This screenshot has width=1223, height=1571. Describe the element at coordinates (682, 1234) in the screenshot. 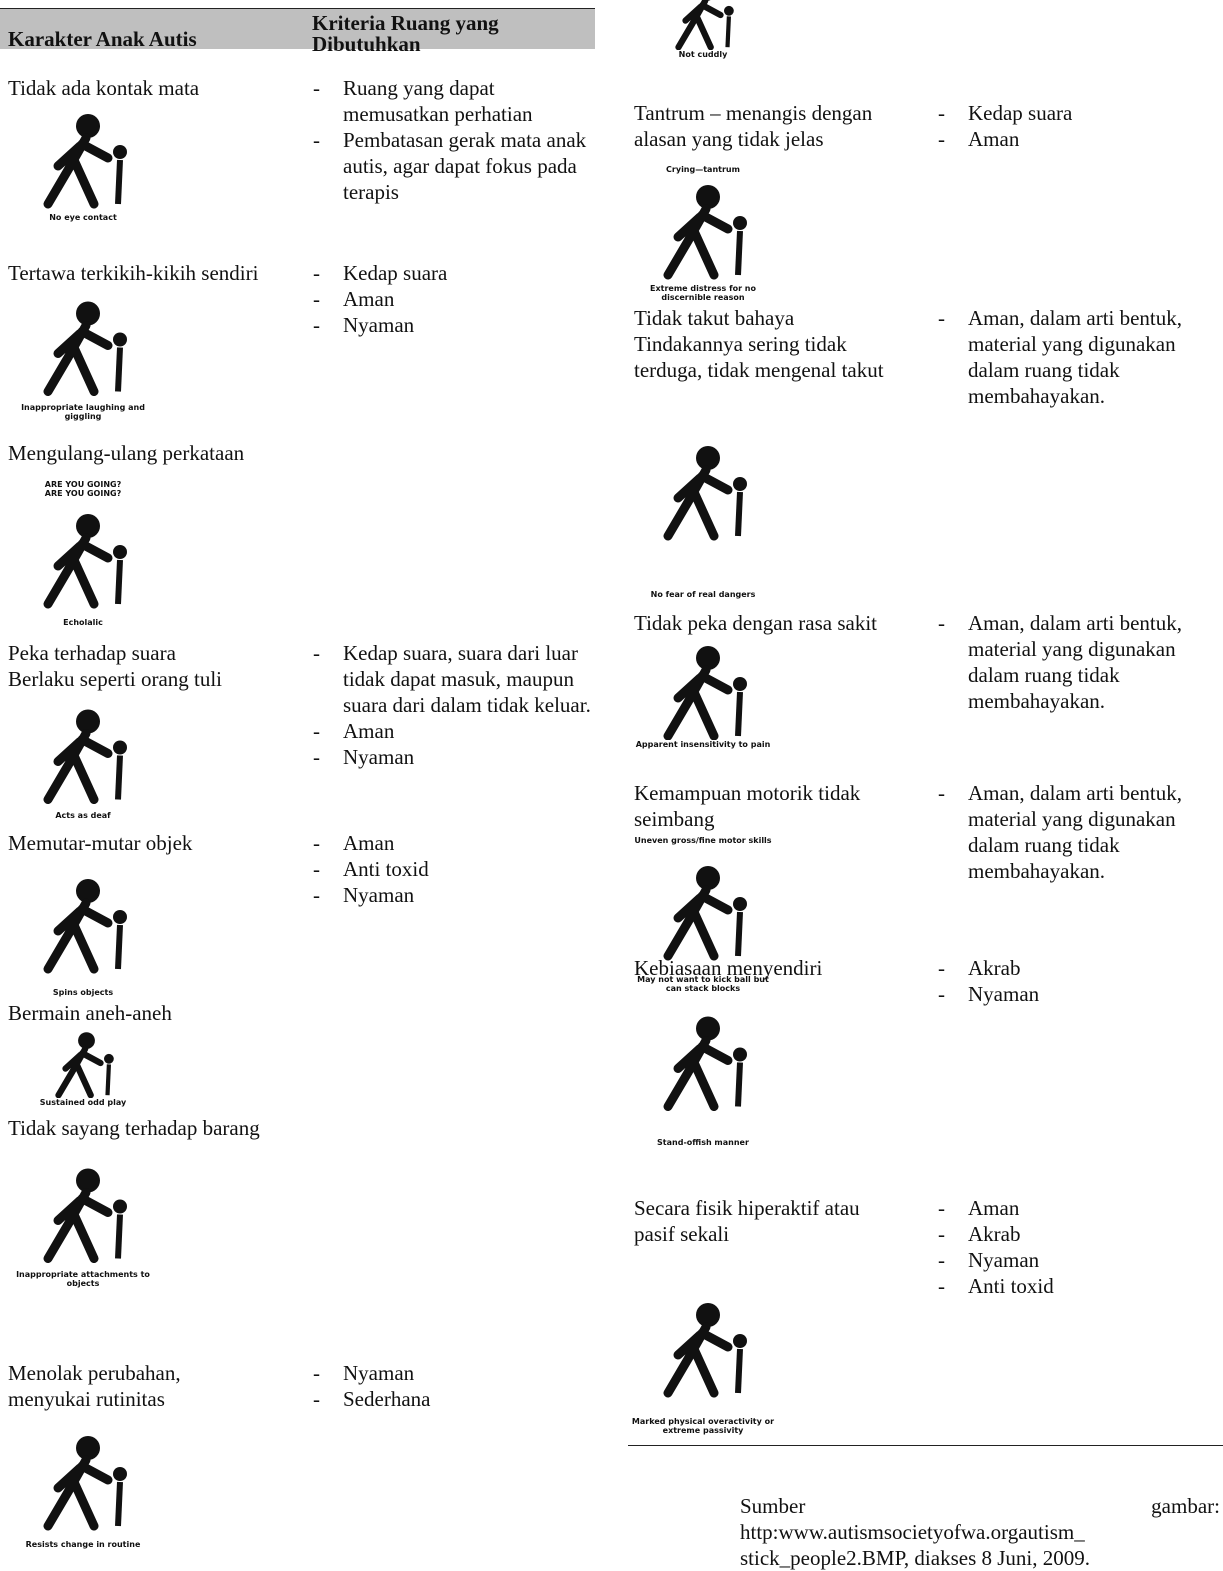

I see `character-line: pasif sekali` at that location.